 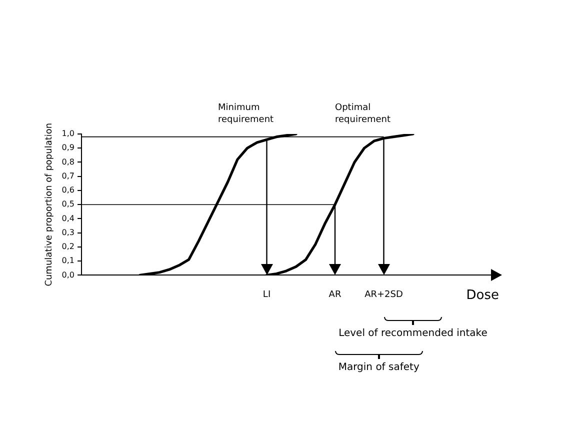 What do you see at coordinates (68, 218) in the screenshot?
I see `y-tick-label: 0,4` at bounding box center [68, 218].